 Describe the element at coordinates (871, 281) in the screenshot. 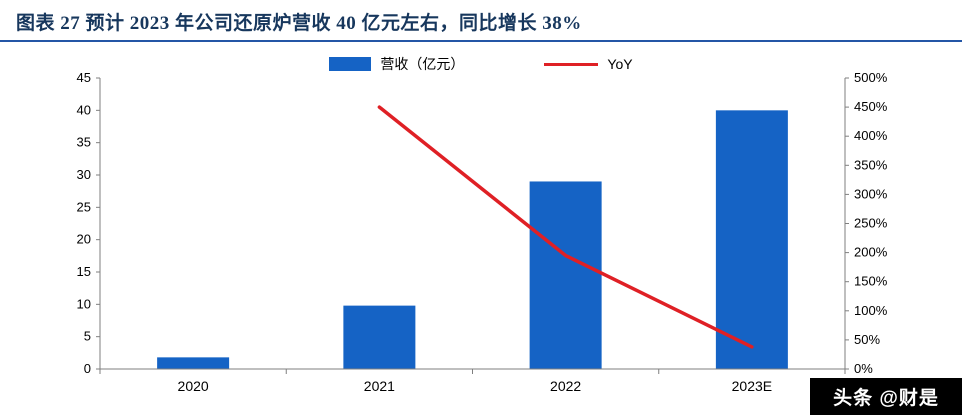

I see `right-axis-label: 150%` at that location.